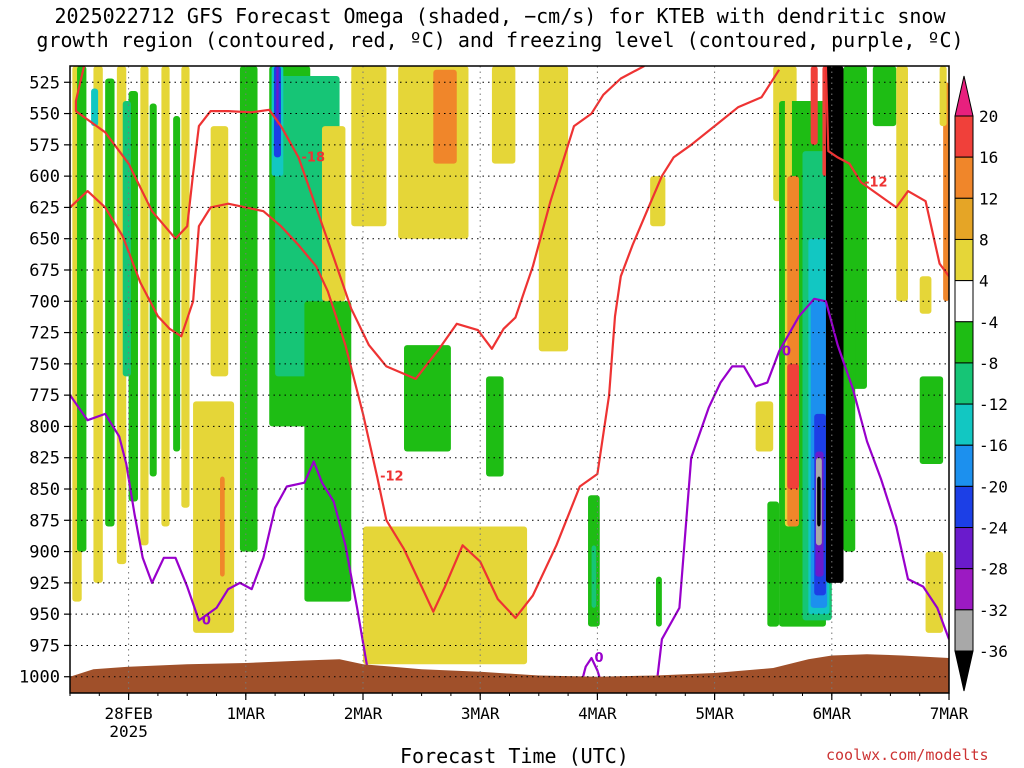 Image resolution: width=1024 pixels, height=768 pixels. Describe the element at coordinates (907, 755) in the screenshot. I see `credit-link: coolwx.com/modelts` at that location.